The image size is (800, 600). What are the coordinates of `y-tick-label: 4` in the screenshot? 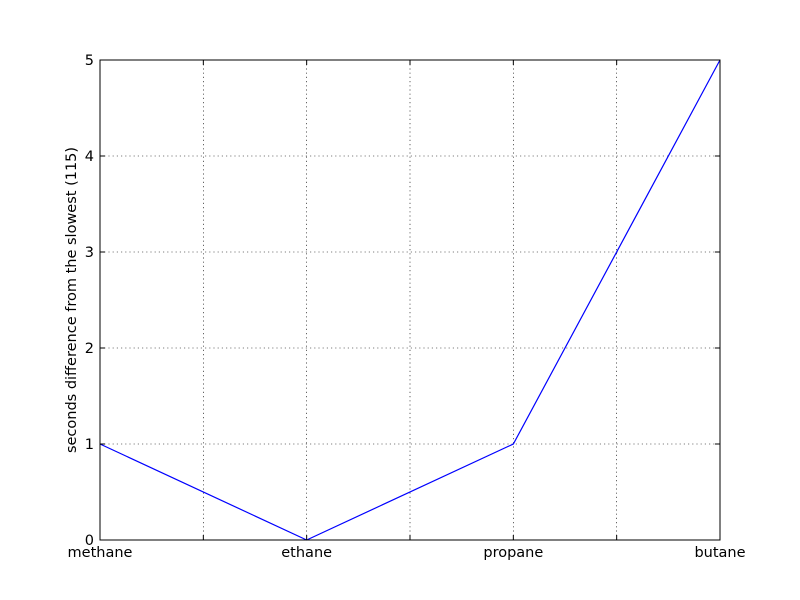 It's located at (89, 157).